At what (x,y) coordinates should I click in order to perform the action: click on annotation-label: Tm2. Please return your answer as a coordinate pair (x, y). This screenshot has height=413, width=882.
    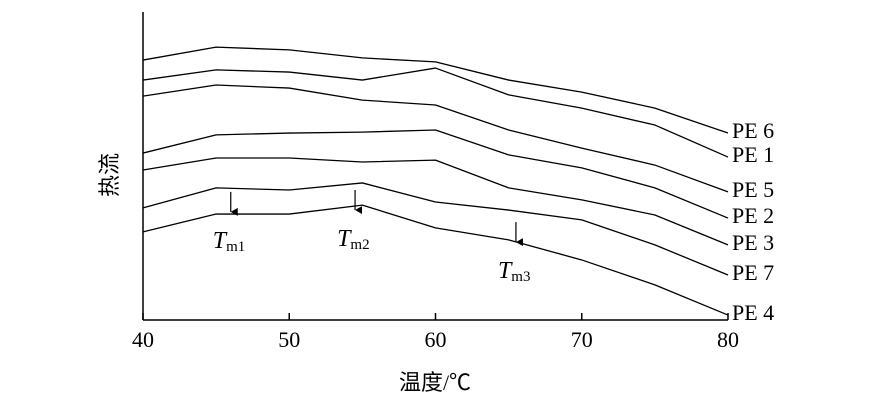
    Looking at the image, I should click on (353, 240).